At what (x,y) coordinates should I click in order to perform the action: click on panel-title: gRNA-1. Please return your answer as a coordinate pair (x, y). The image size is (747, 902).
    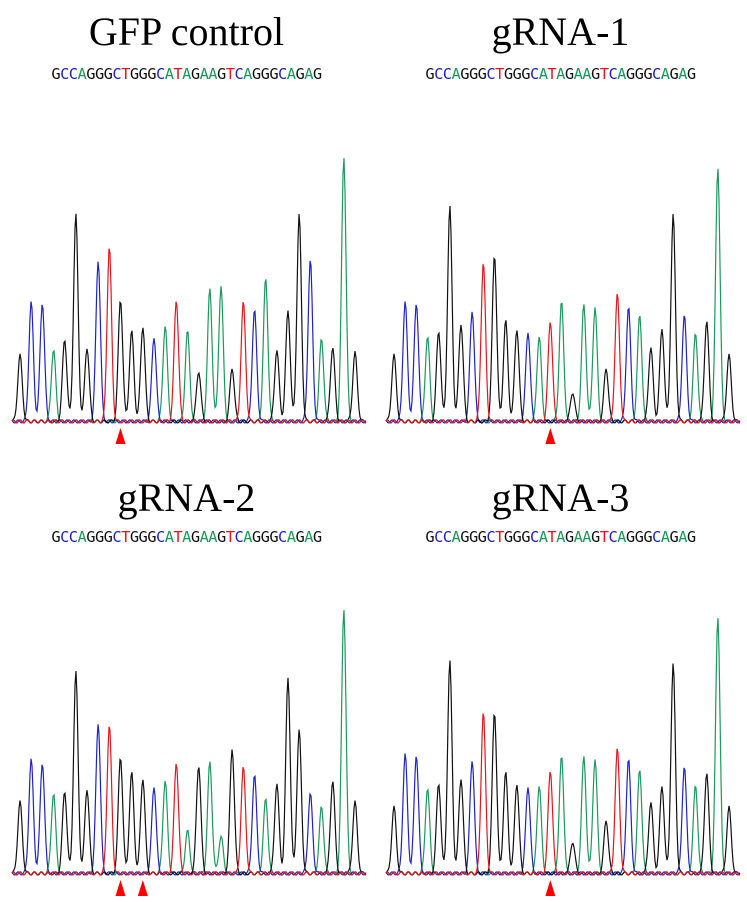
    Looking at the image, I should click on (560, 31).